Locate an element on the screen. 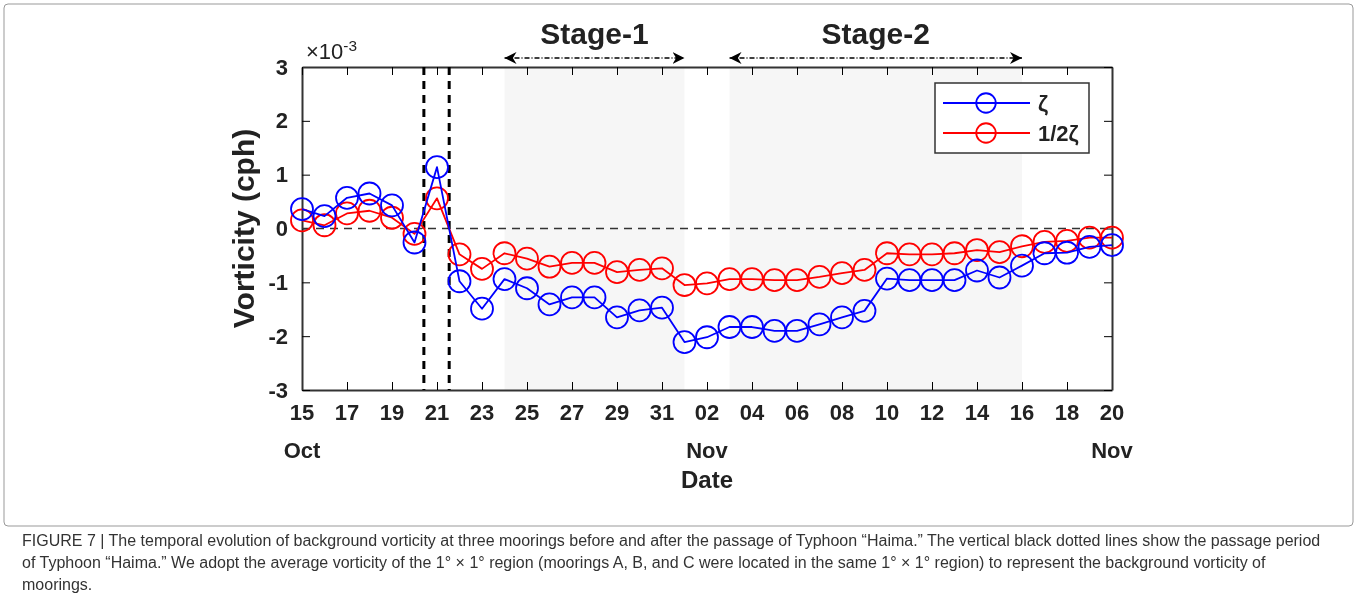  x-tick-label: 17 is located at coordinates (347, 412).